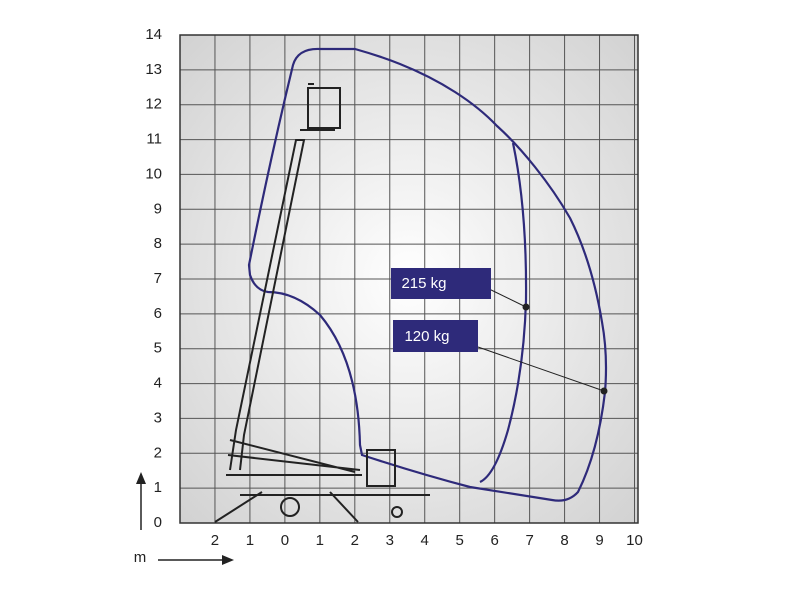 The width and height of the screenshot is (800, 605). What do you see at coordinates (529, 540) in the screenshot?
I see `x-tick-label: 7` at bounding box center [529, 540].